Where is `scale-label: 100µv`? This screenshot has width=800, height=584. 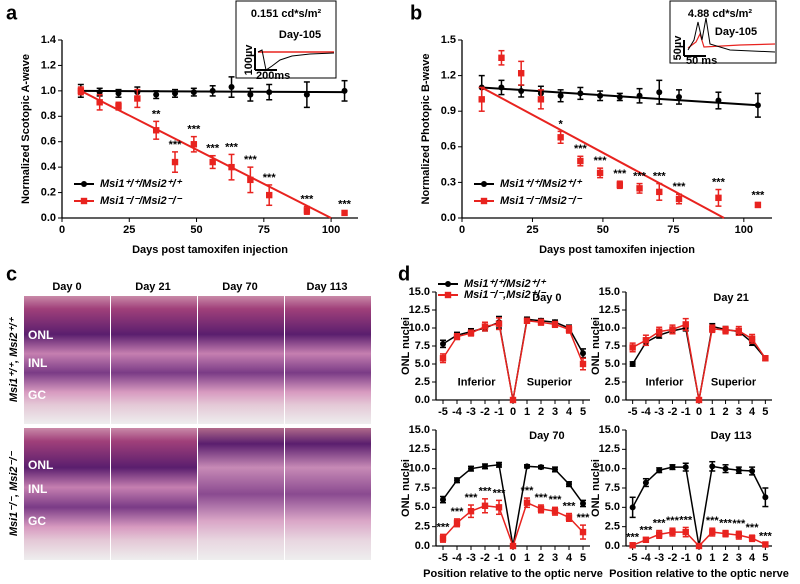 scale-label: 100µv is located at coordinates (249, 60).